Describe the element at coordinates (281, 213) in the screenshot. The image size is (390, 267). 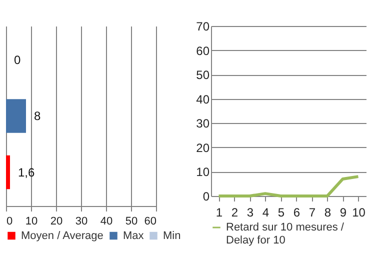
I see `x-tick-label: 5` at that location.